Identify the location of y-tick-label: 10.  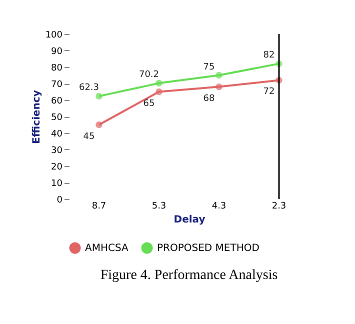
(57, 184).